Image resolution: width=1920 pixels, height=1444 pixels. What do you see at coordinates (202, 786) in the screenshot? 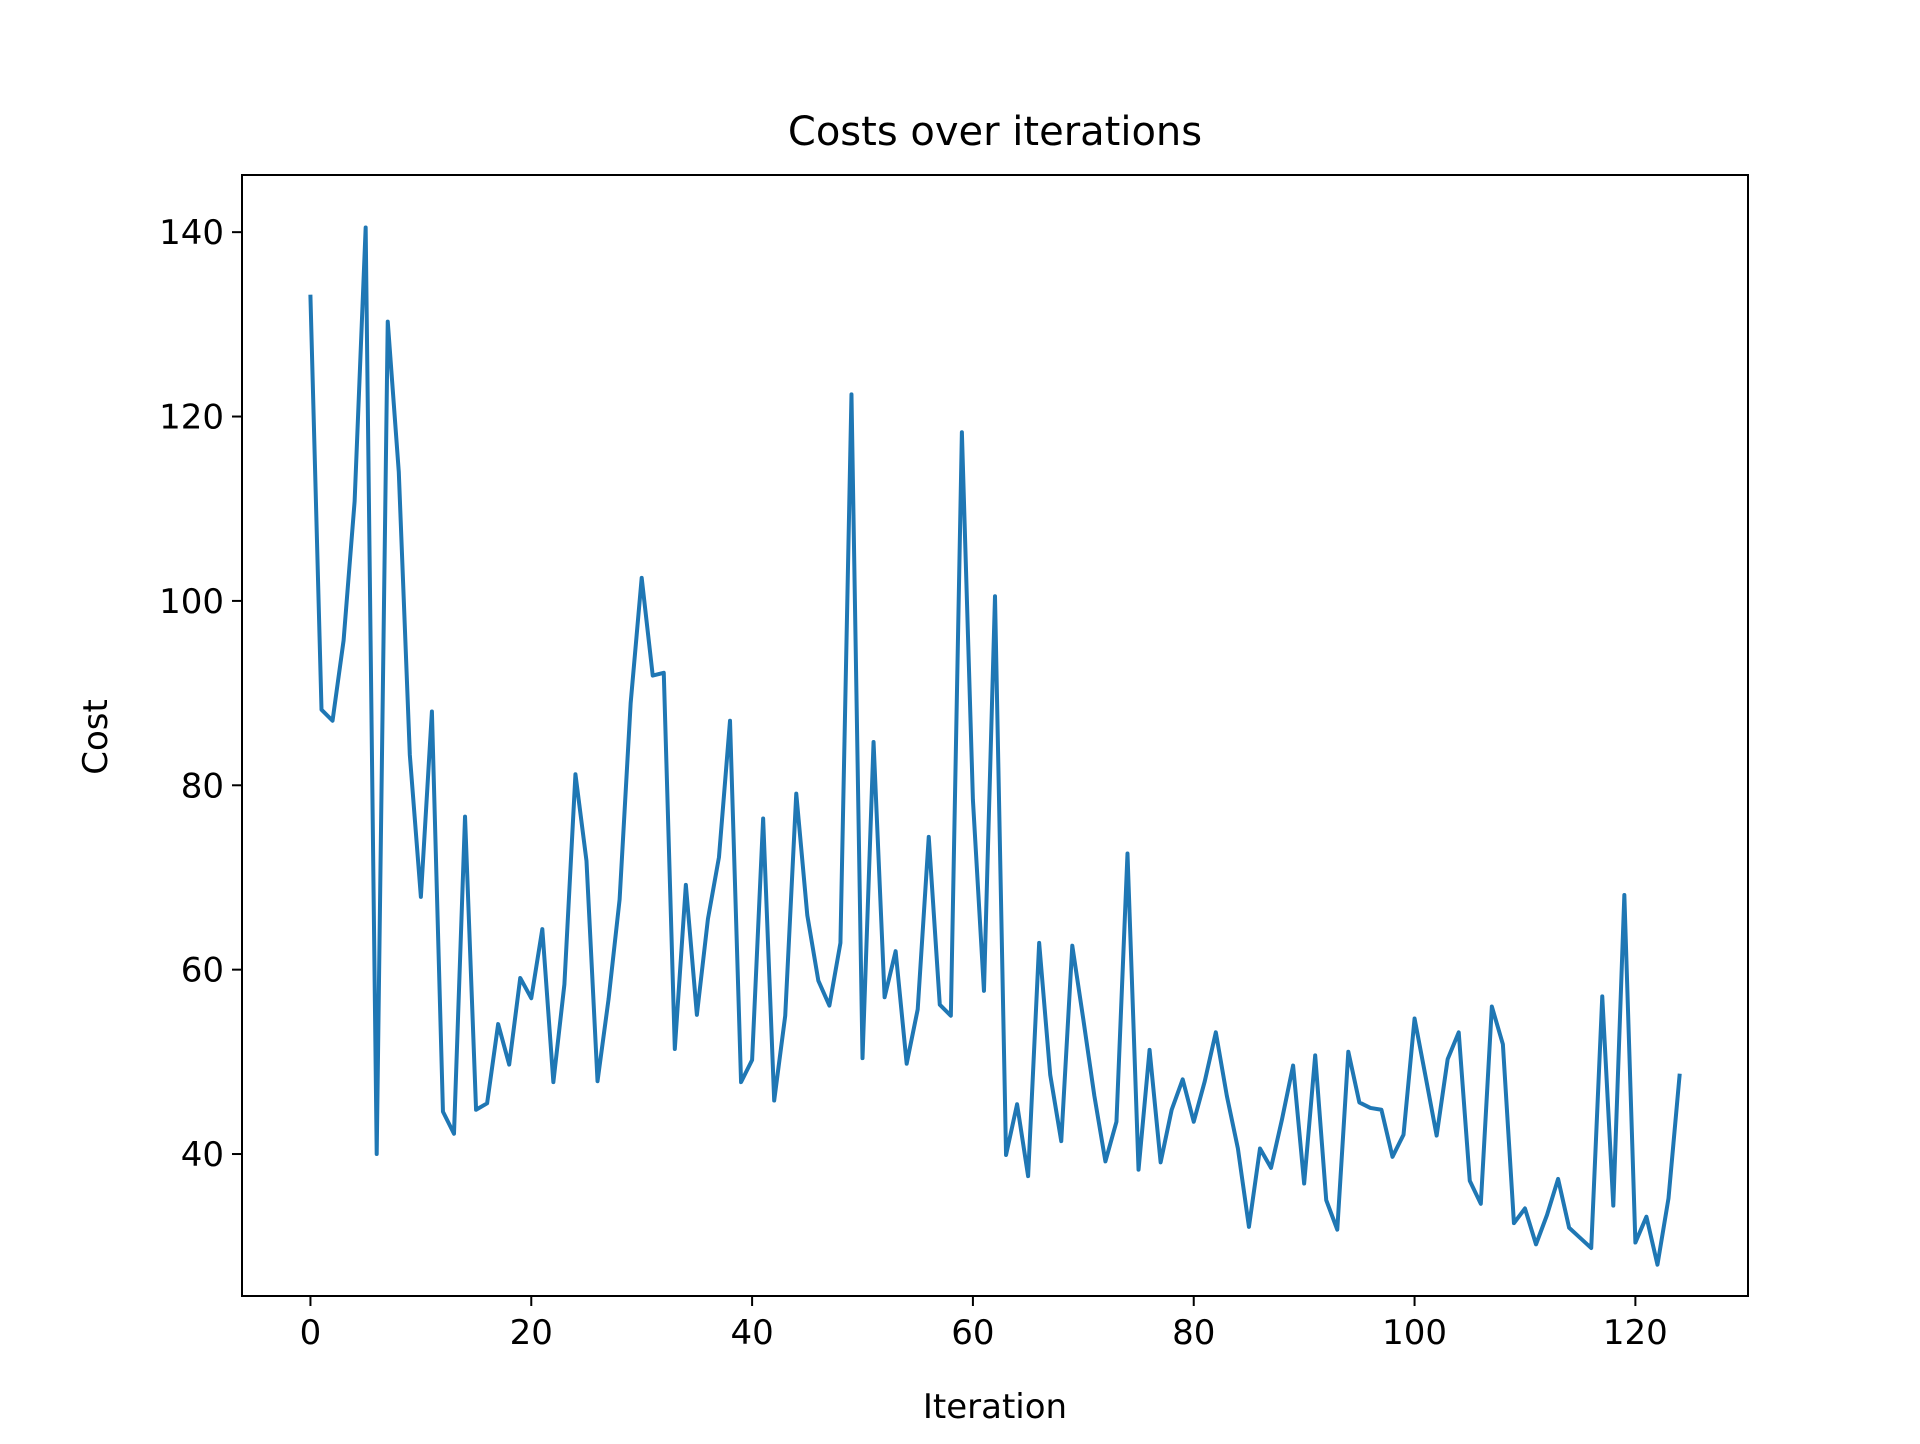
I see `y-tick-label: 80` at bounding box center [202, 786].